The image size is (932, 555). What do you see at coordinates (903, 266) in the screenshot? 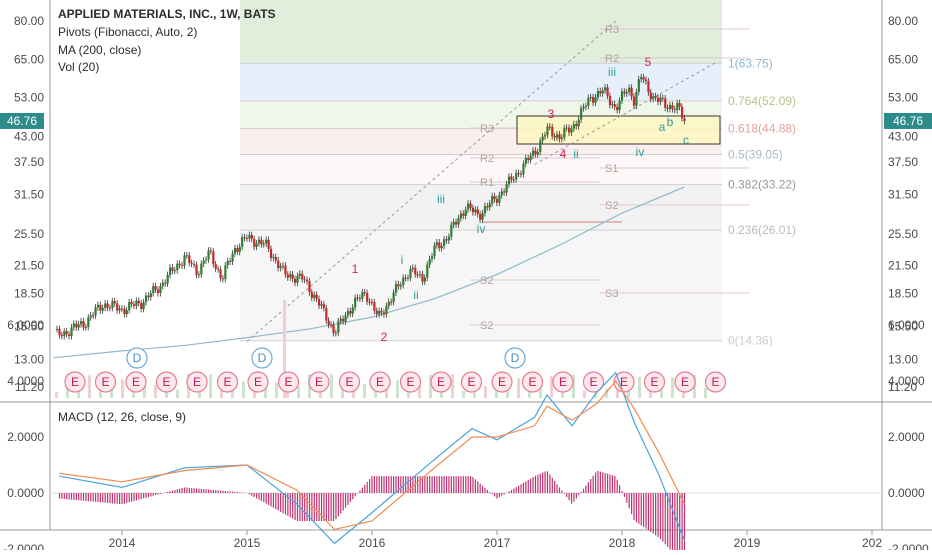
I see `y-tick-right: 21.50` at bounding box center [903, 266].